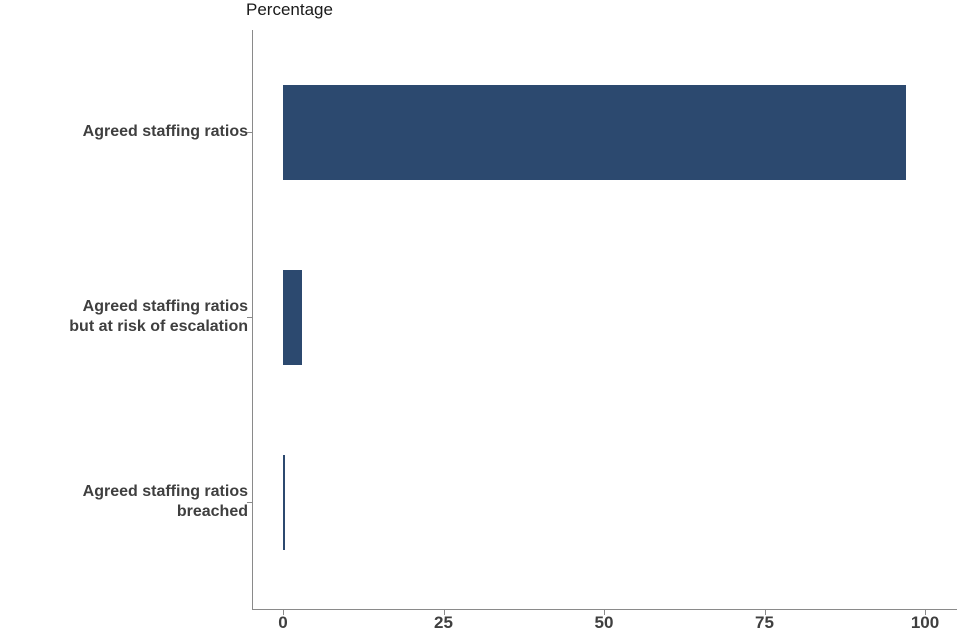  I want to click on category-label-line: but at risk of escalation, so click(158, 326).